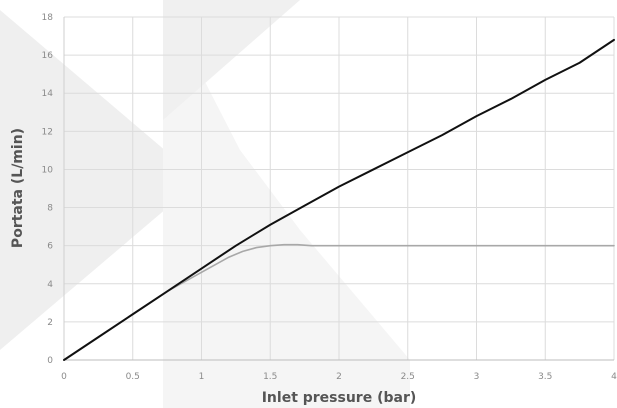  What do you see at coordinates (48, 56) in the screenshot?
I see `y-tick-label: 16` at bounding box center [48, 56].